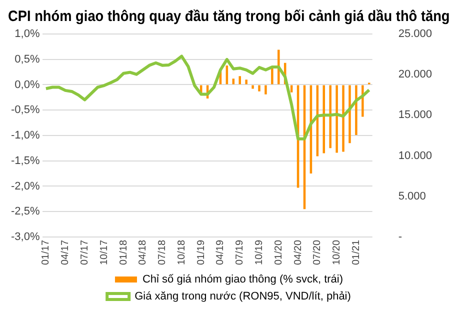  I want to click on y-tick-label: -1,5%, so click(25, 160).